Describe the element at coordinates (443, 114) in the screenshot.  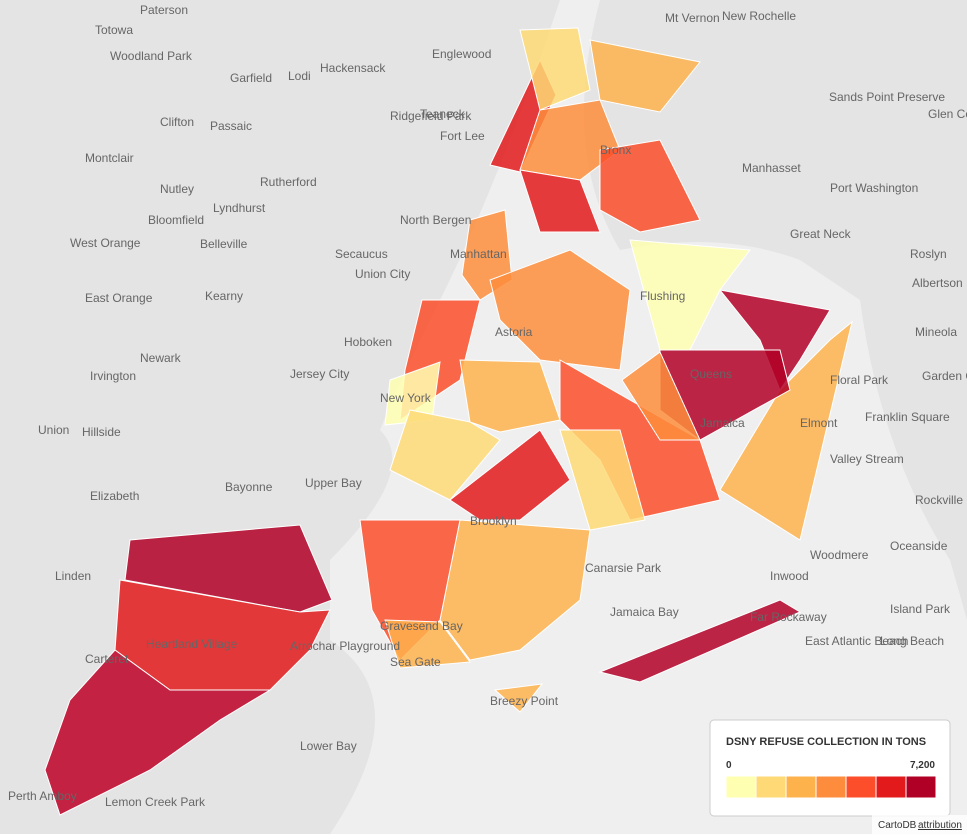
I see `place-label: Teaneck` at that location.